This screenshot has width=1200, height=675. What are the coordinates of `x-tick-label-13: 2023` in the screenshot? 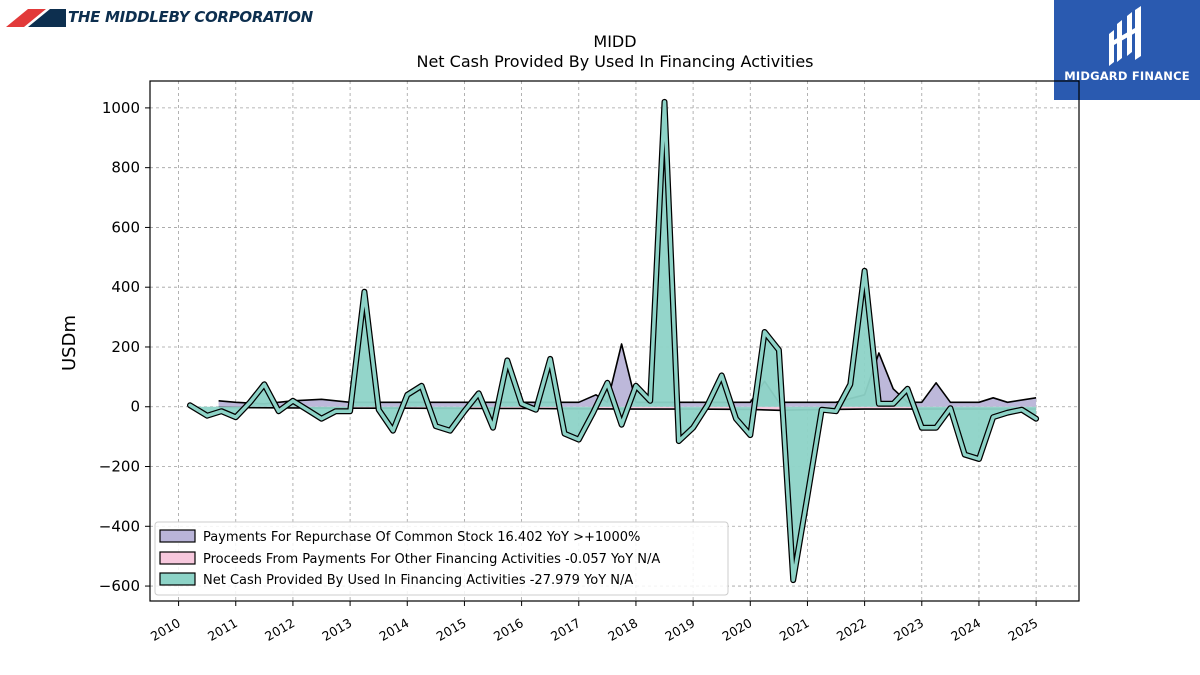 It's located at (908, 629).